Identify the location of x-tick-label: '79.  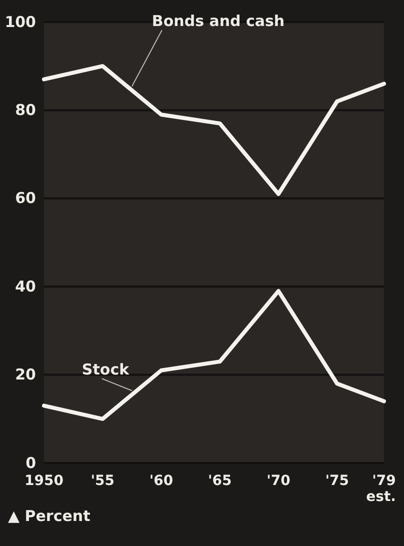
(384, 481).